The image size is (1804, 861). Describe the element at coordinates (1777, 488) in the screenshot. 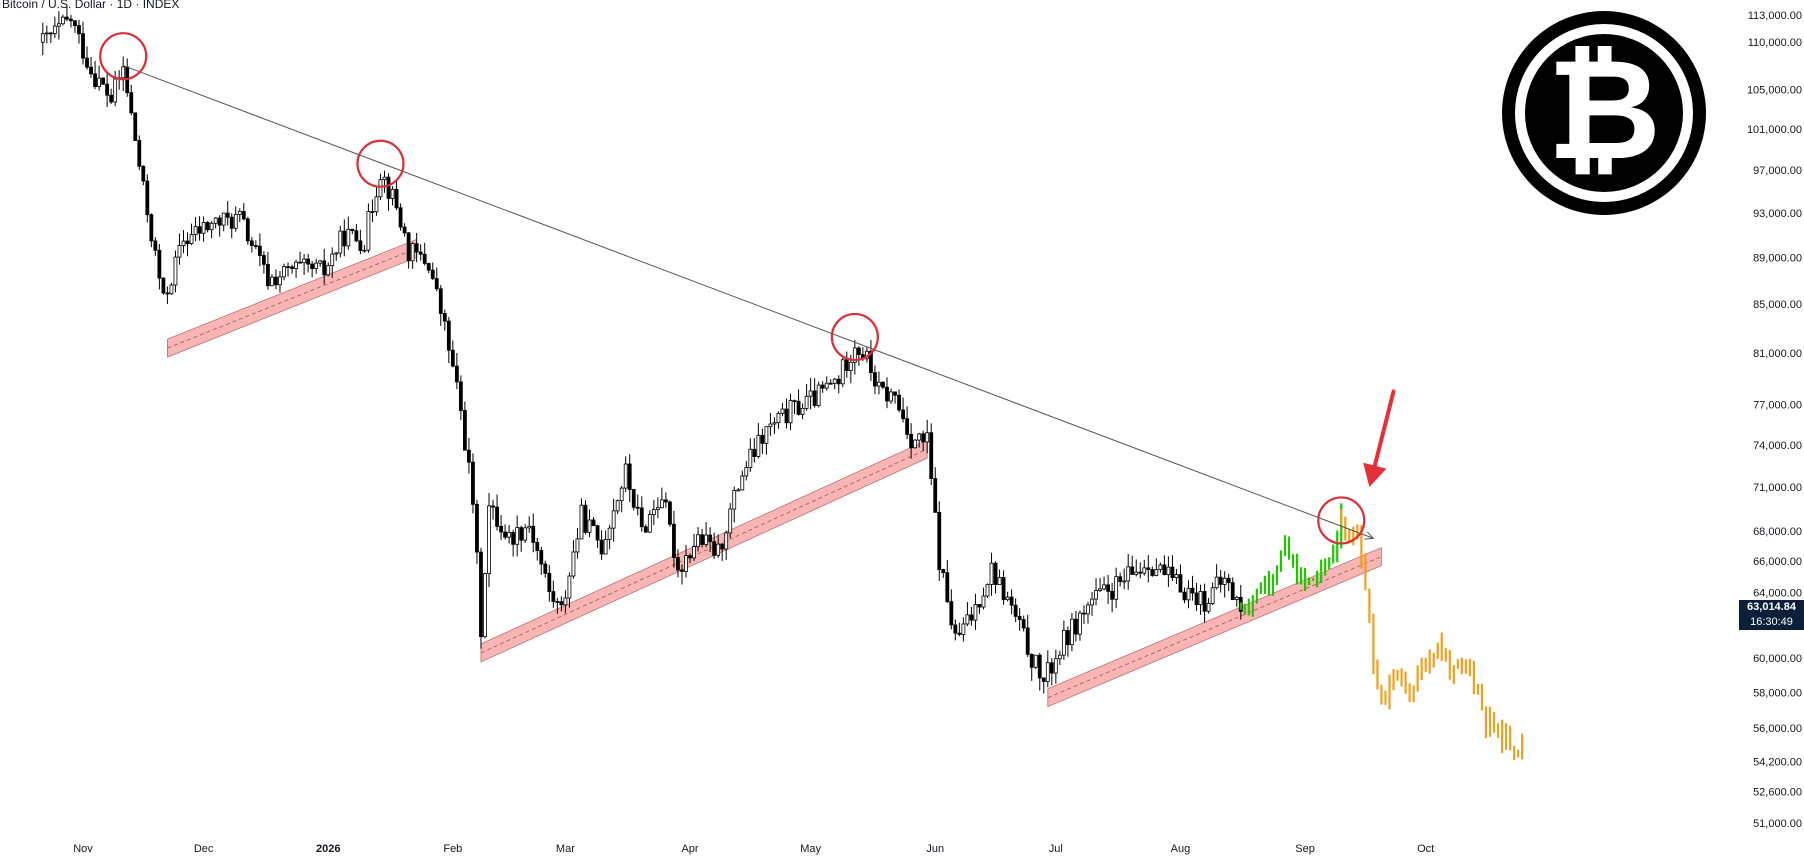

I see `y-tick-label: 71,000.00` at that location.